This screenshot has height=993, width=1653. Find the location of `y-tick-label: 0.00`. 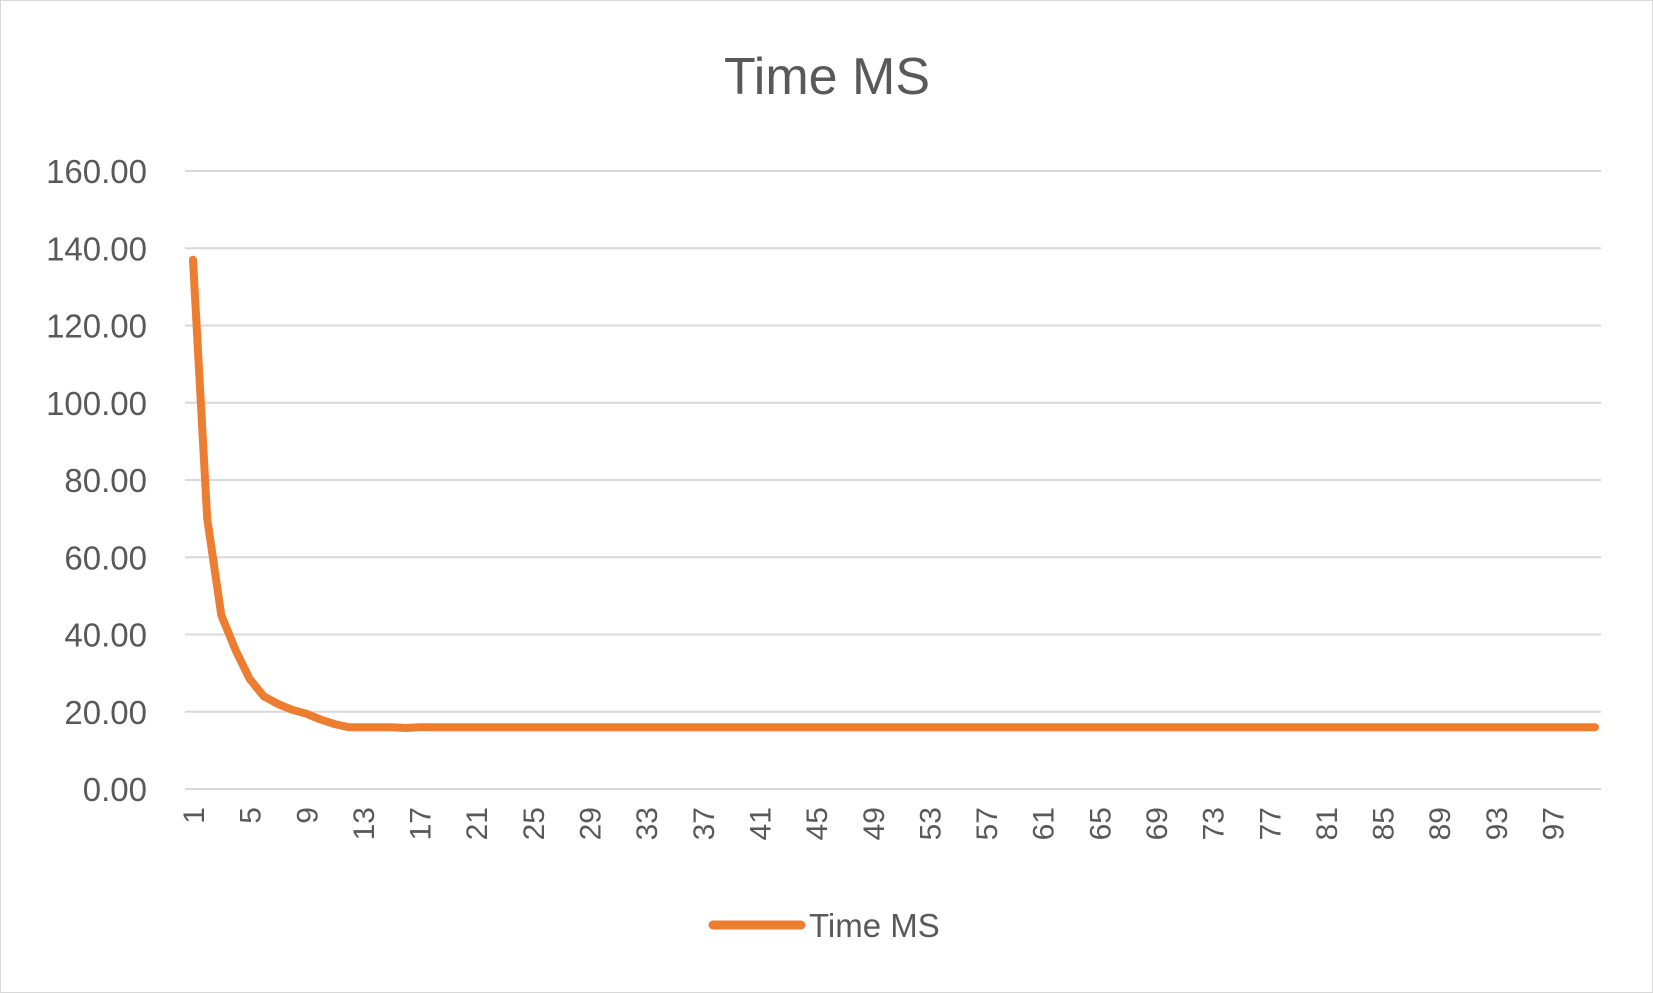

y-tick-label: 0.00 is located at coordinates (115, 789).